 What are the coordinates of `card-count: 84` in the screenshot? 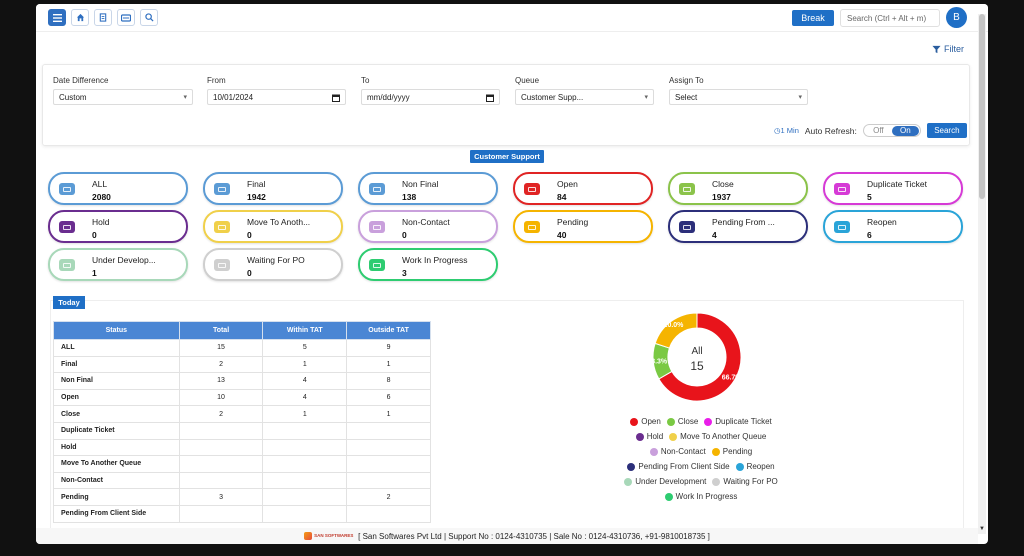 It's located at (562, 197).